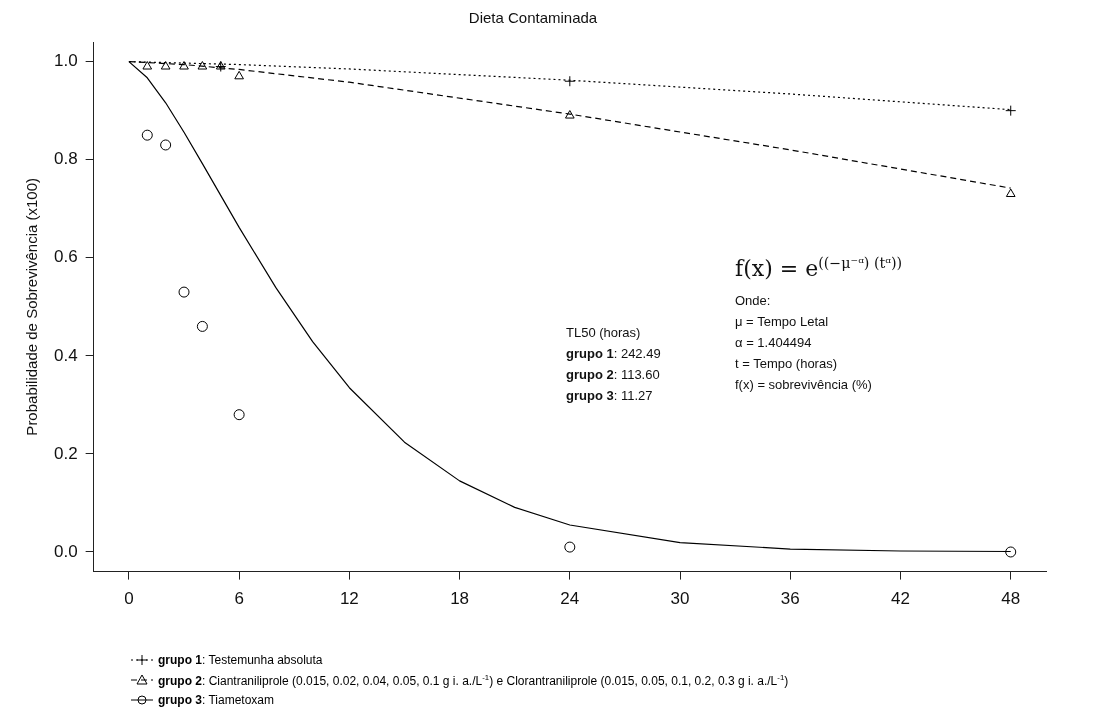  What do you see at coordinates (604, 333) in the screenshot?
I see `annotation: TL50 (horas)` at bounding box center [604, 333].